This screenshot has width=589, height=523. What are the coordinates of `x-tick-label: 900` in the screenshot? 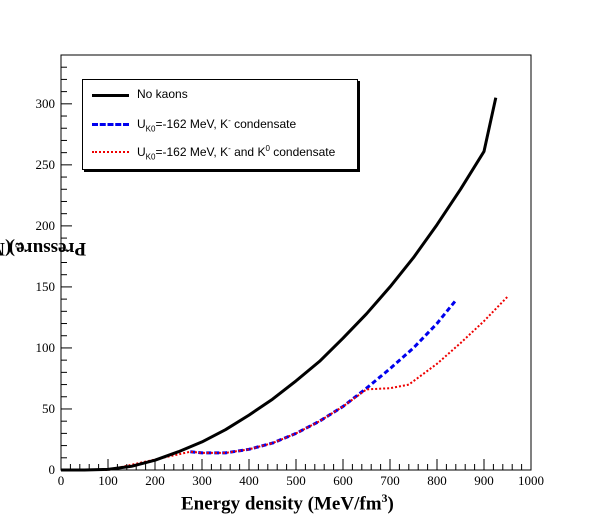 It's located at (484, 480).